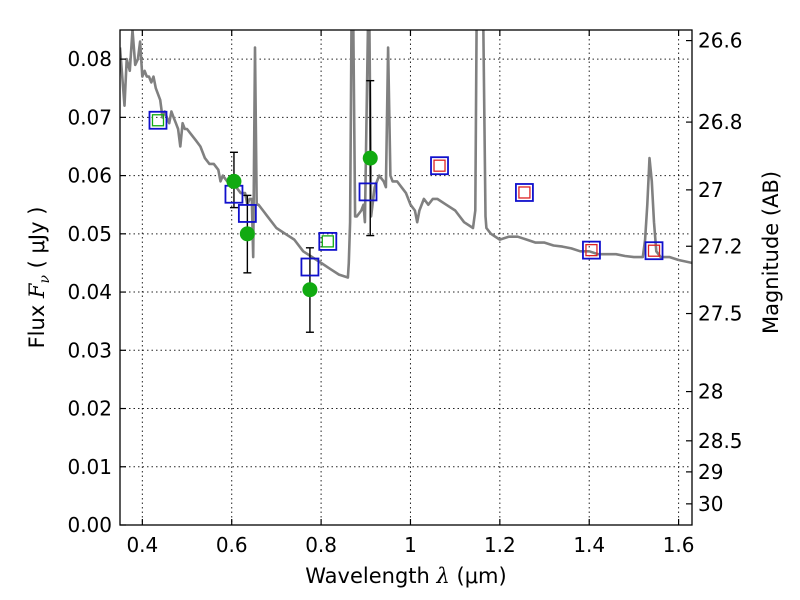 The image size is (800, 600). I want to click on x-tick-label: 0.4, so click(142, 545).